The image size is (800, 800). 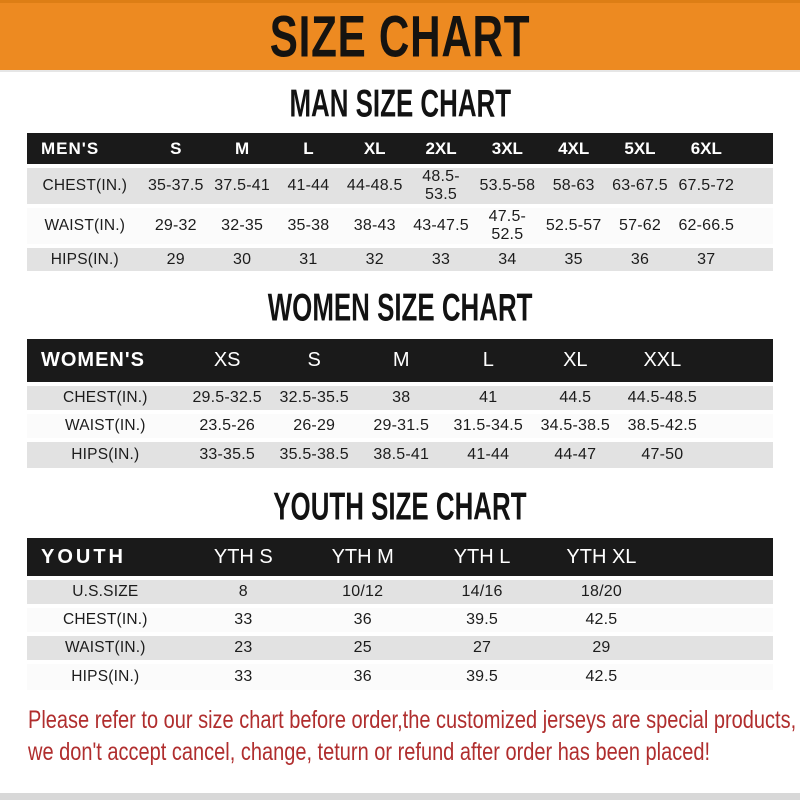 I want to click on cell-value: 18/20, so click(x=601, y=591).